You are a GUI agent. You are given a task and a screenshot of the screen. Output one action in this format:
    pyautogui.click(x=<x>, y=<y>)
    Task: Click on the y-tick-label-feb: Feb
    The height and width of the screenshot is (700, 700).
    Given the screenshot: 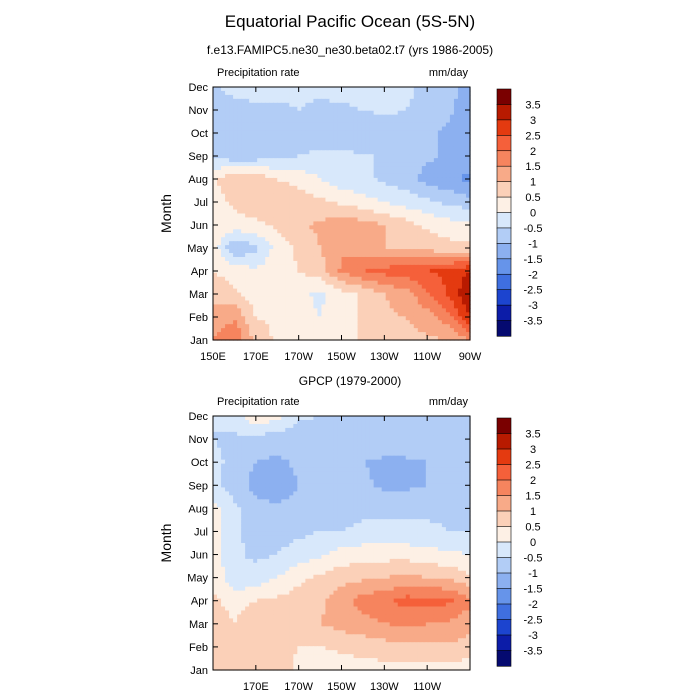 What is the action you would take?
    pyautogui.click(x=198, y=318)
    